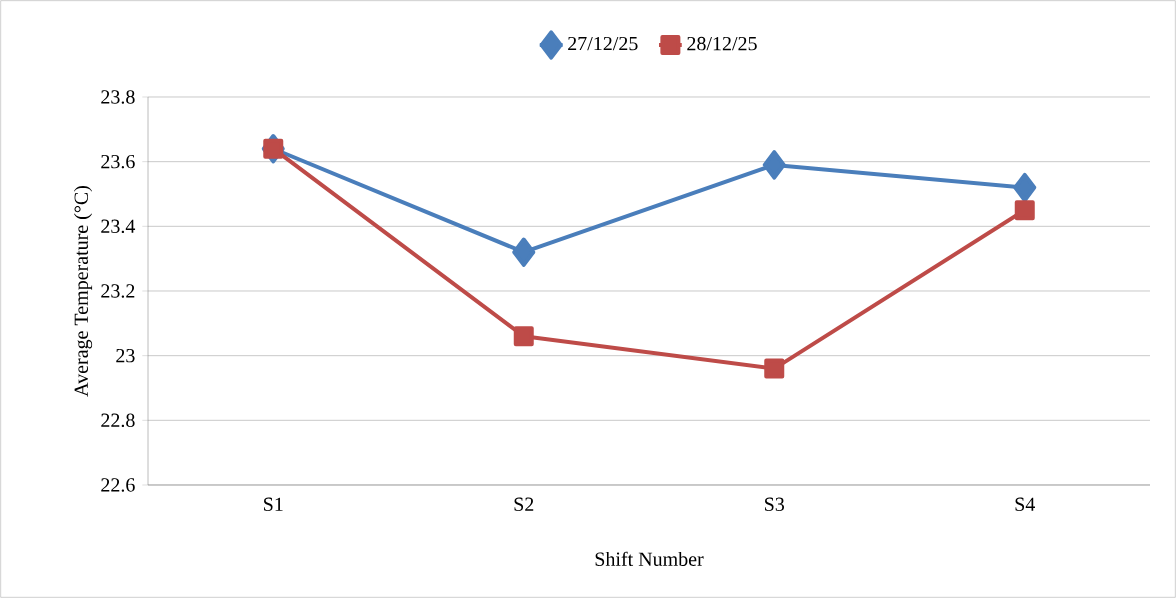 Image resolution: width=1176 pixels, height=598 pixels. What do you see at coordinates (118, 420) in the screenshot?
I see `y-tick-label: 22.8` at bounding box center [118, 420].